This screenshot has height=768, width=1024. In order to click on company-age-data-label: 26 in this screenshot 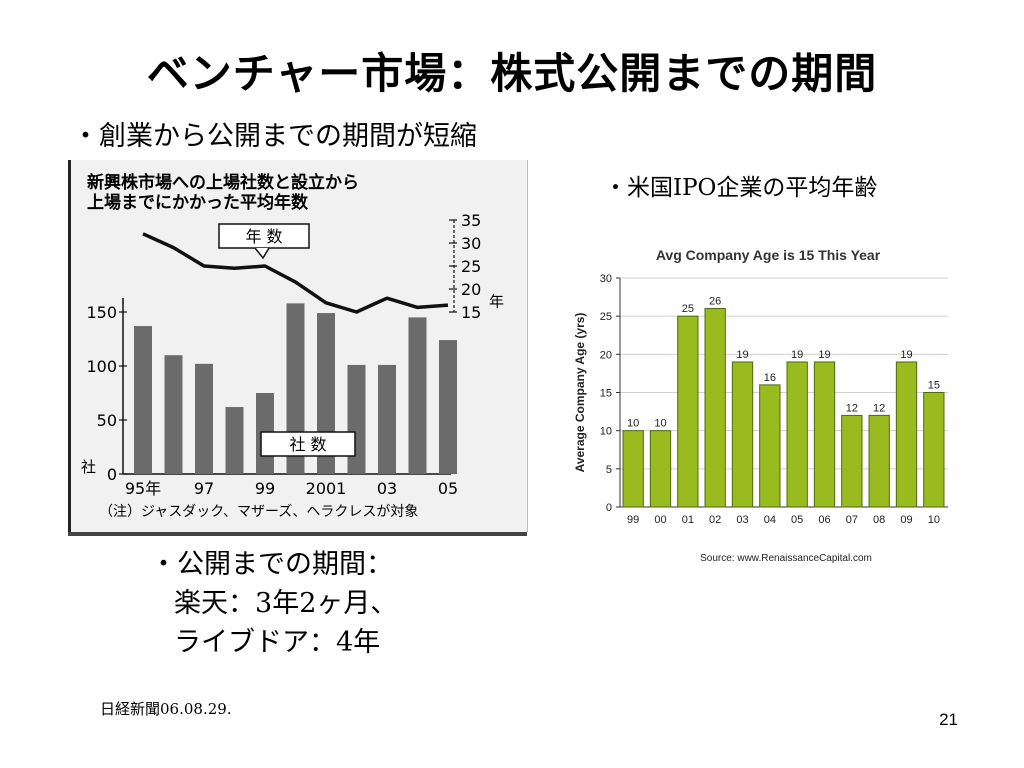, I will do `click(715, 302)`.